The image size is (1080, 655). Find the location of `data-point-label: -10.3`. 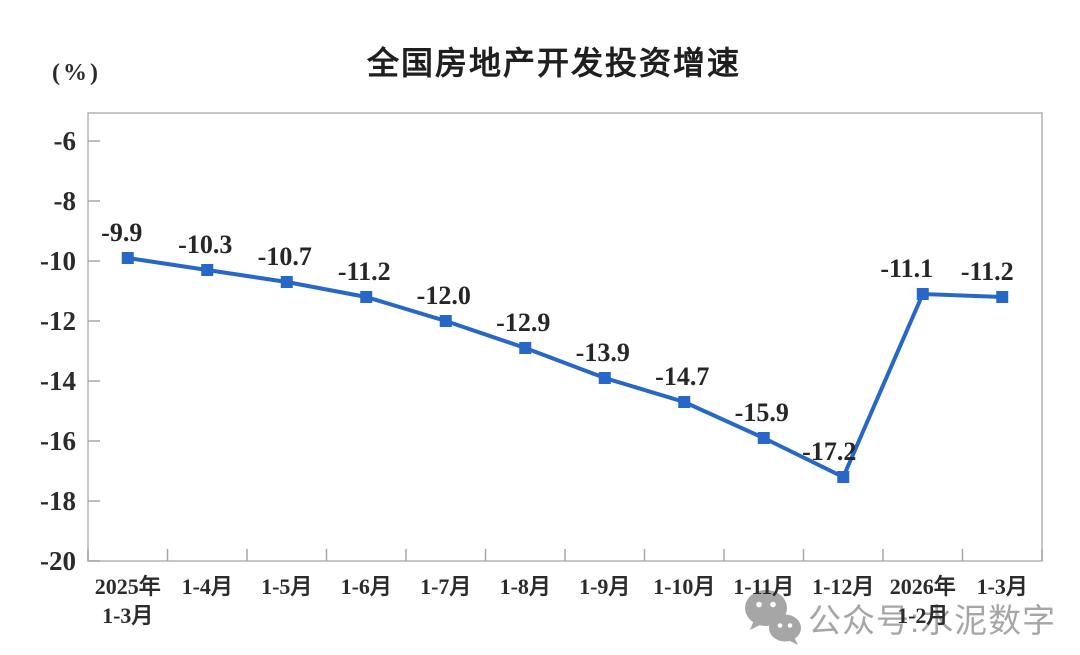

data-point-label: -10.3 is located at coordinates (205, 244).